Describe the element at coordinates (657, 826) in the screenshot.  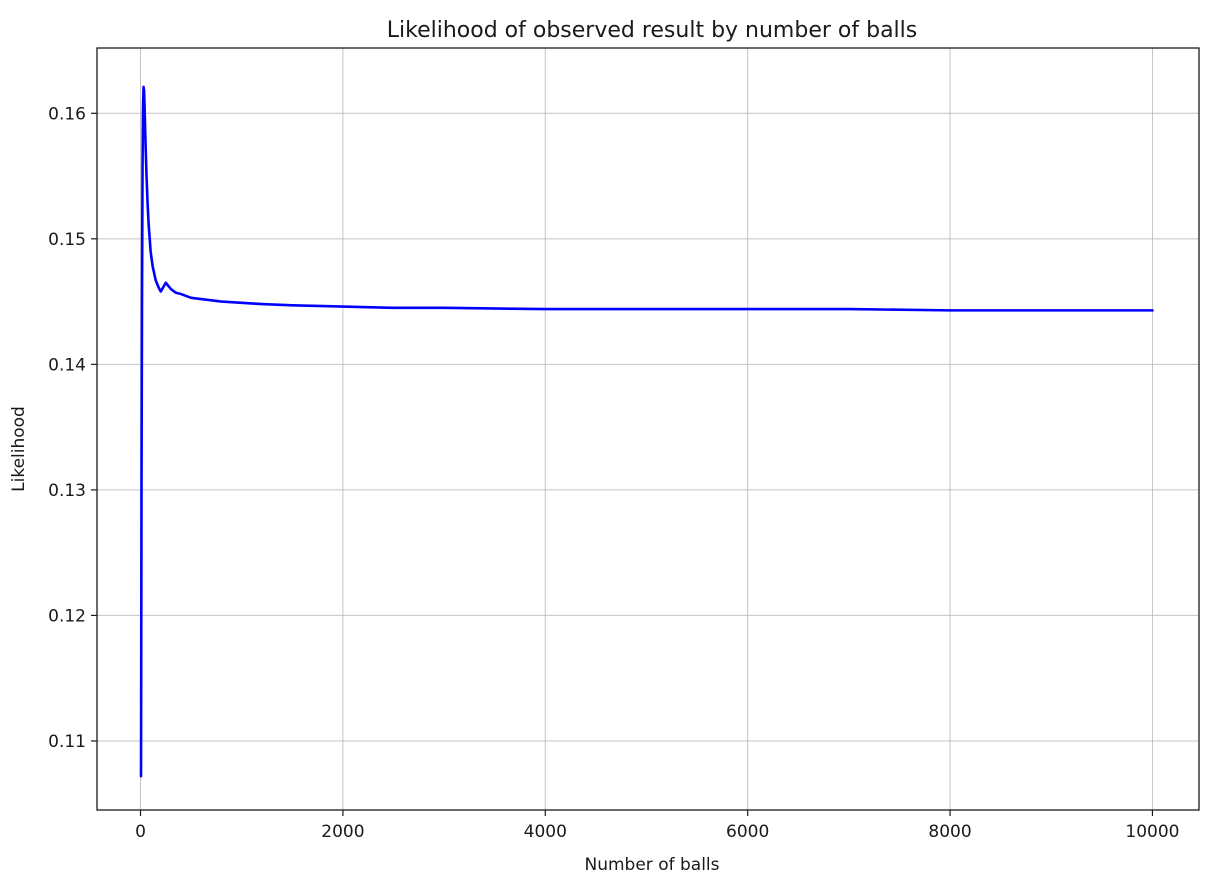
I see `x-axis: 0 2000 4000 6000 8000 10000` at that location.